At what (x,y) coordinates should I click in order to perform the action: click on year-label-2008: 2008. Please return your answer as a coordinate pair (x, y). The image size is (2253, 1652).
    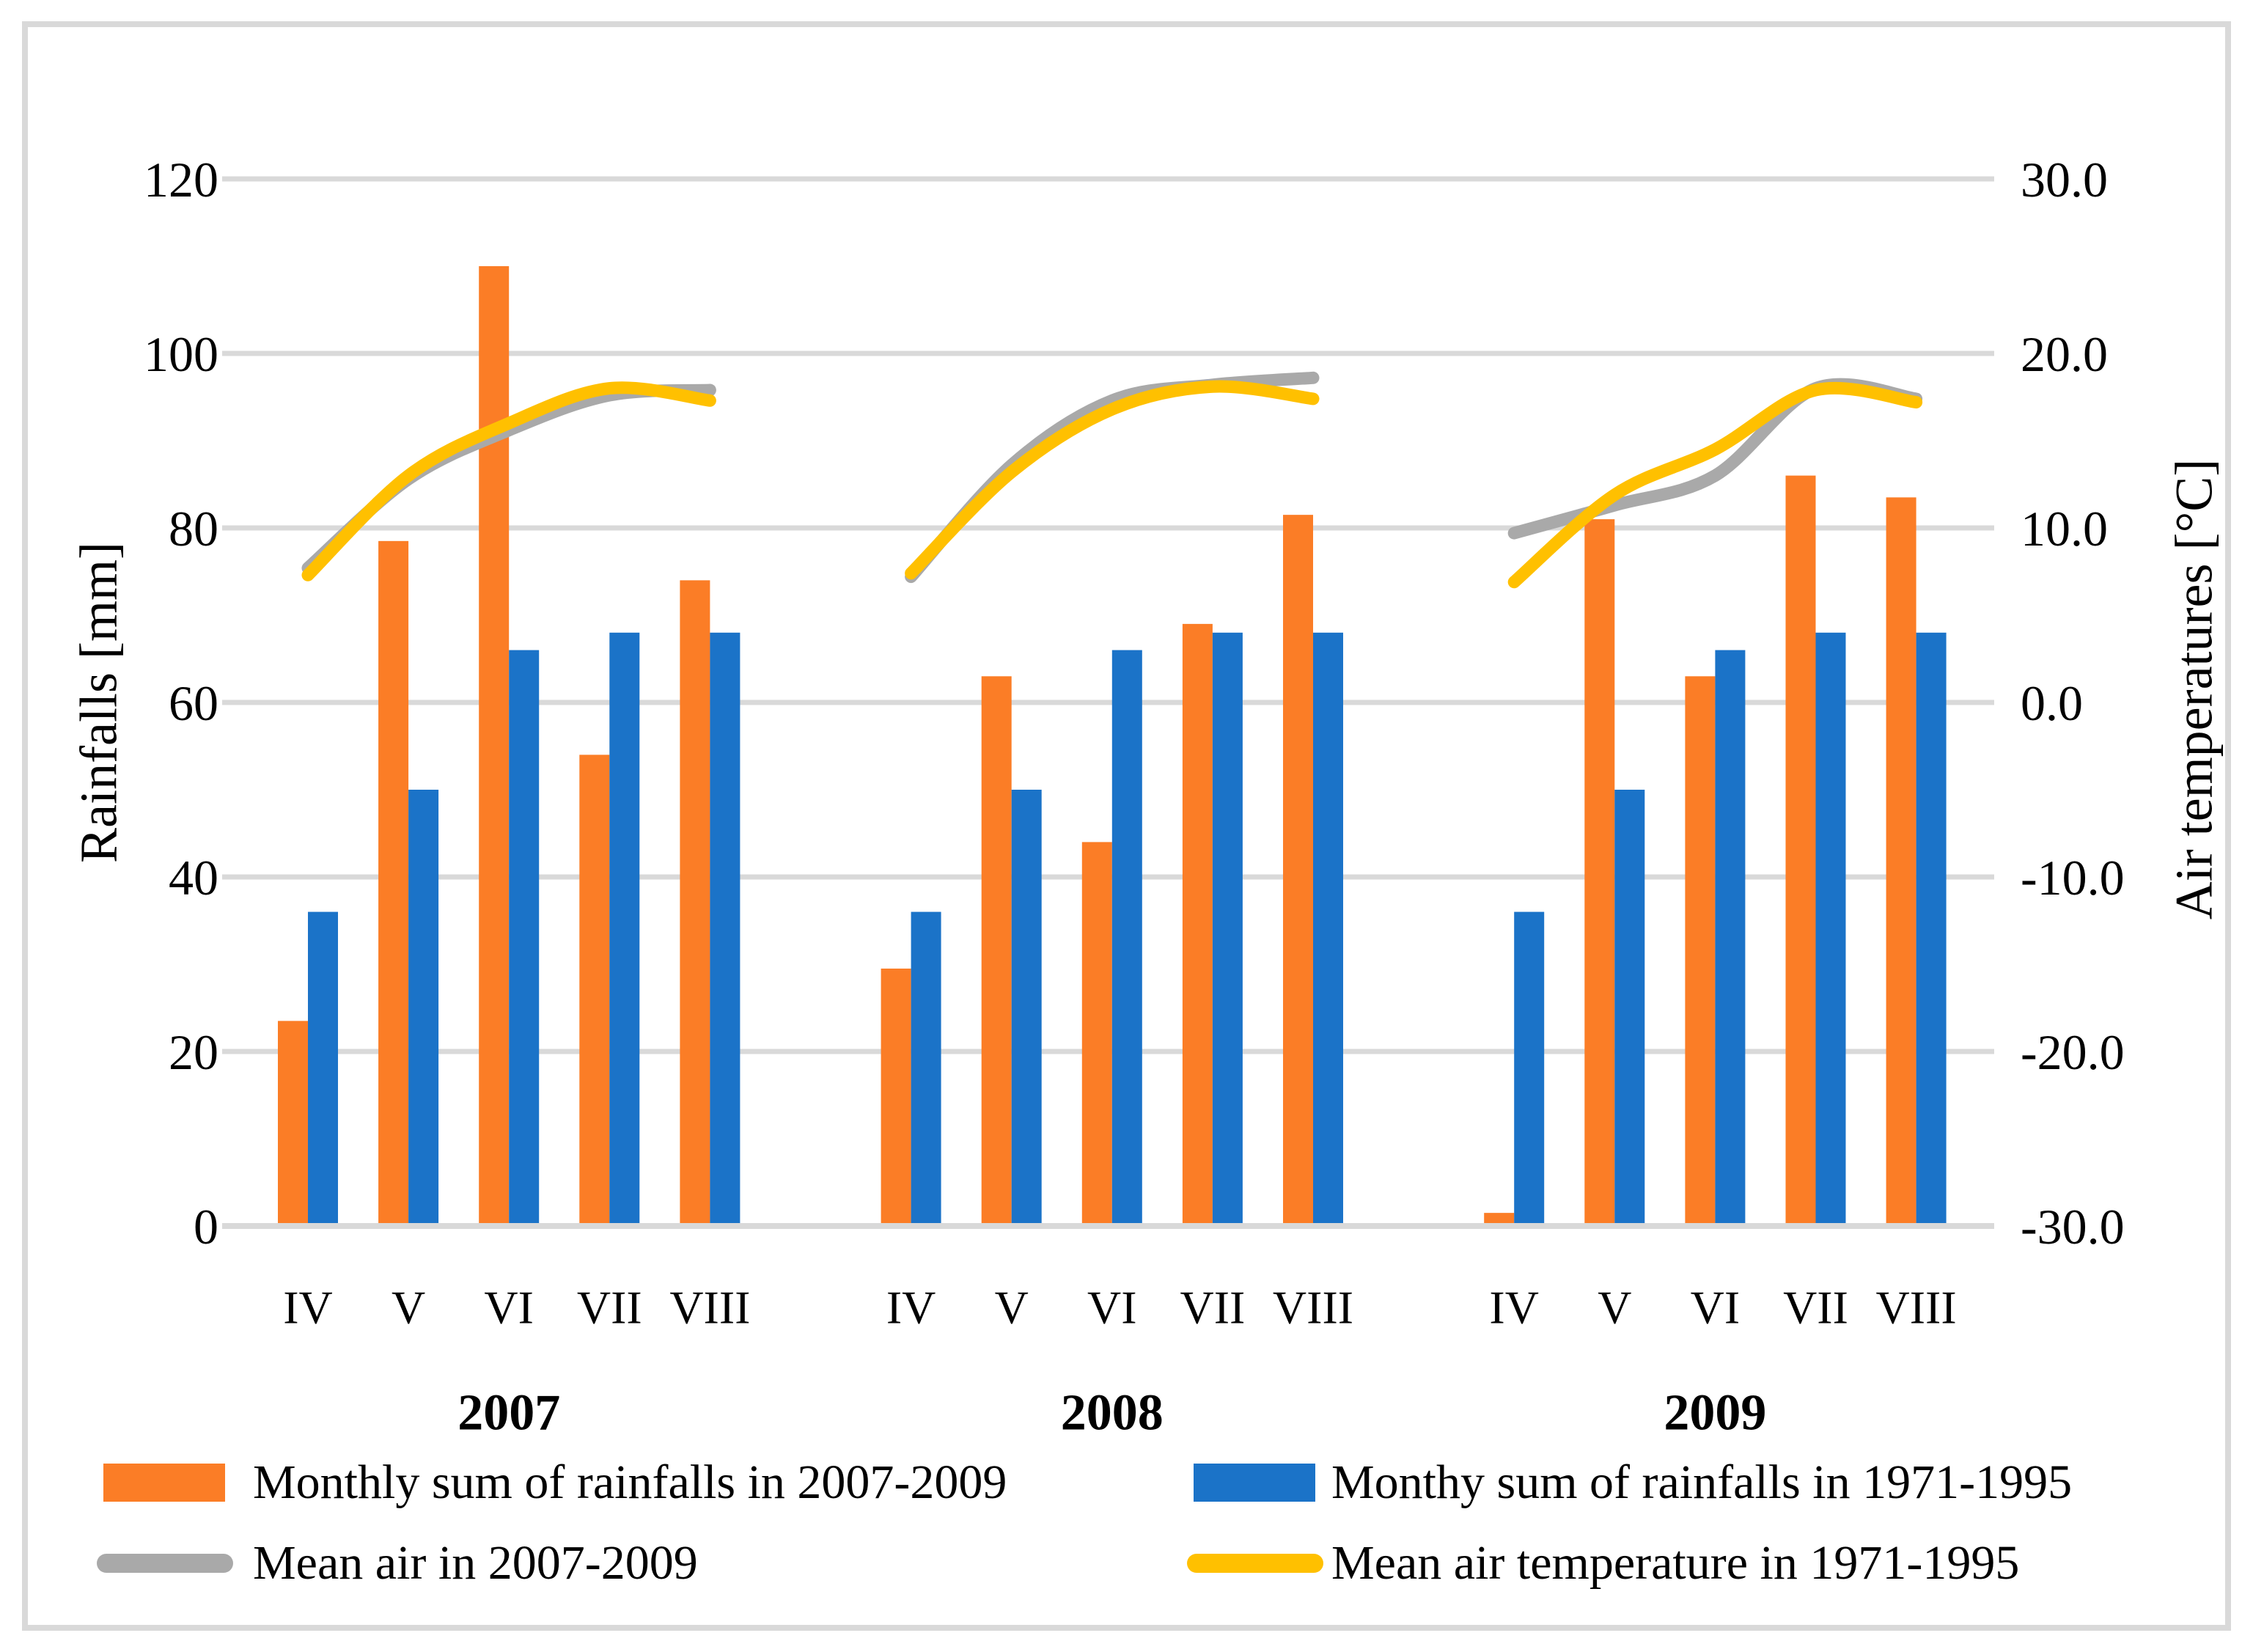
    Looking at the image, I should click on (1112, 1414).